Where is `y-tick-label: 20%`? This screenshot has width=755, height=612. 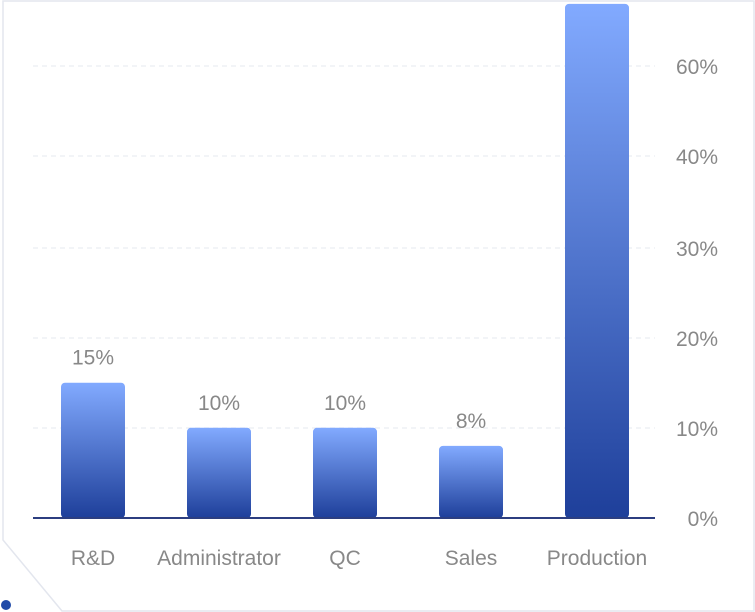
y-tick-label: 20% is located at coordinates (697, 339).